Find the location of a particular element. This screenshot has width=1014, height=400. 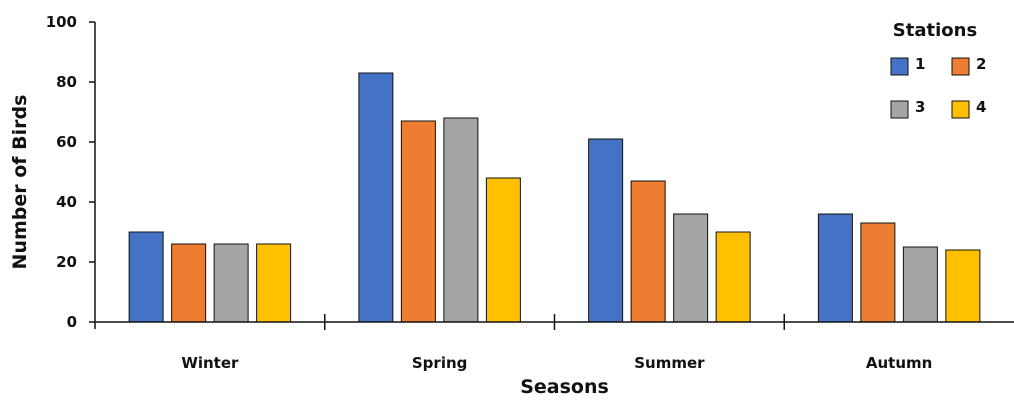

y-tick-label: 40 is located at coordinates (66, 202).